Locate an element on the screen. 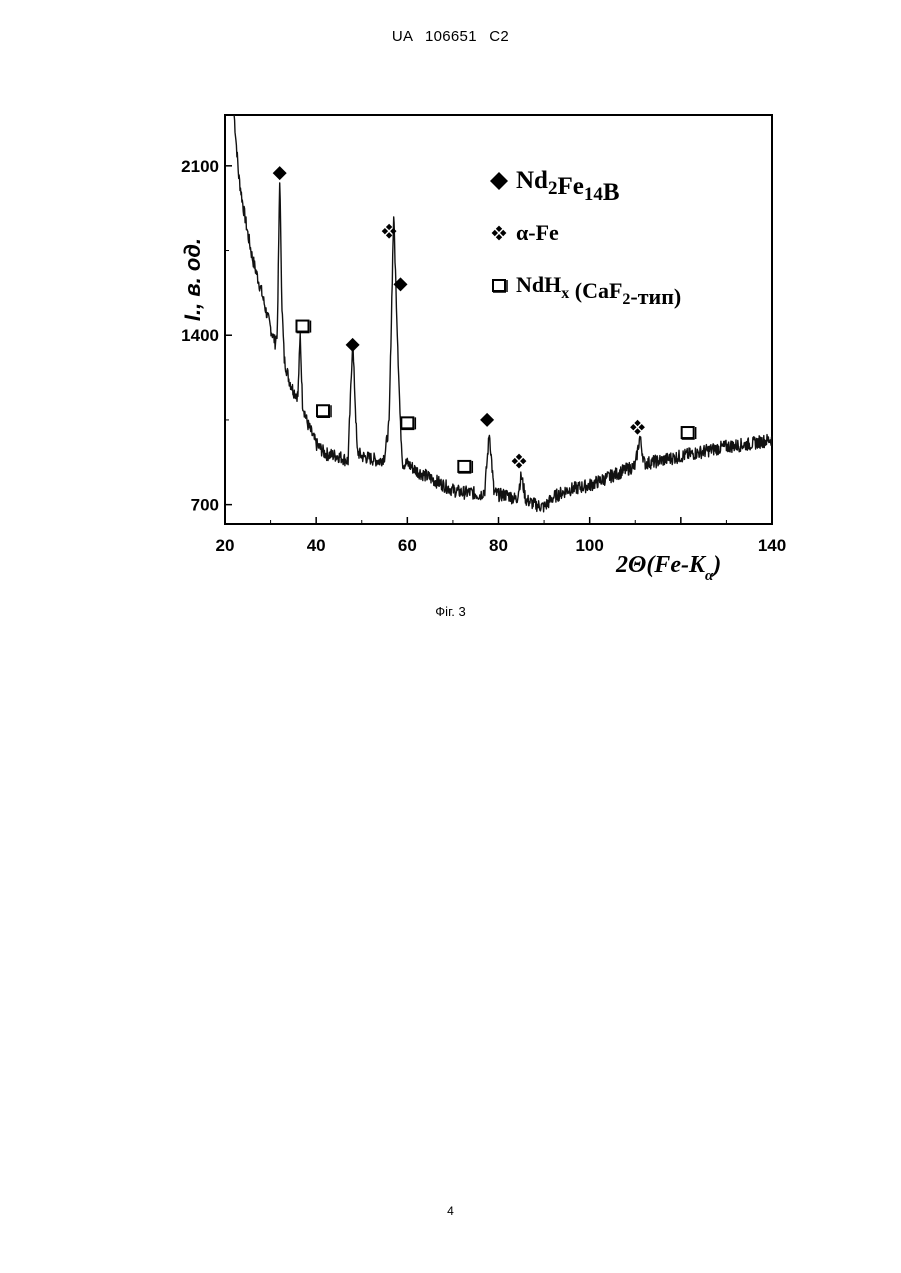 The height and width of the screenshot is (1273, 901). x-axis-label: 2Θ(Fe-Kα) is located at coordinates (668, 568).